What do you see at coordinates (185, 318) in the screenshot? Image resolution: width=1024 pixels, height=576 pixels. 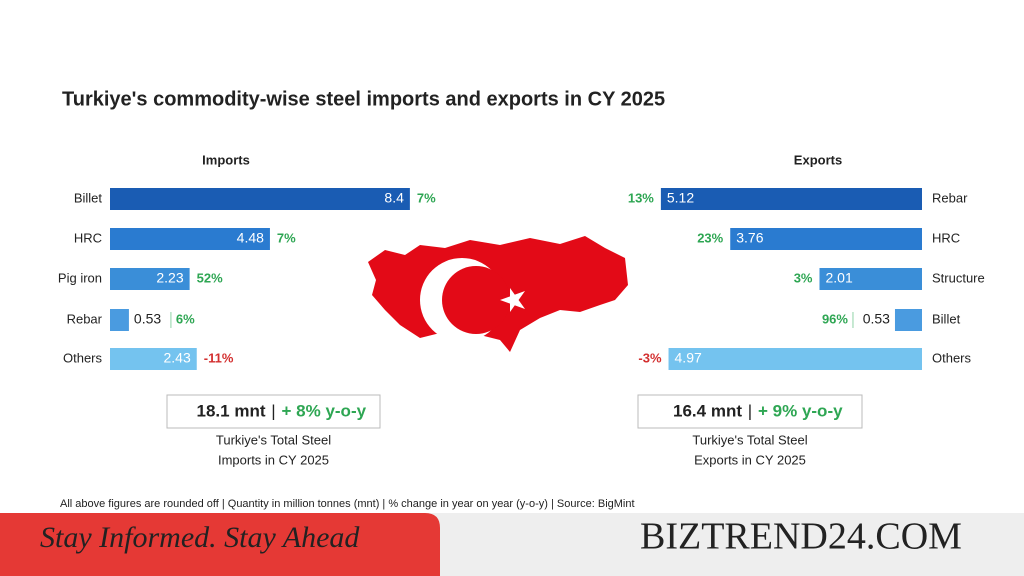 I see `change-label: 6%` at bounding box center [185, 318].